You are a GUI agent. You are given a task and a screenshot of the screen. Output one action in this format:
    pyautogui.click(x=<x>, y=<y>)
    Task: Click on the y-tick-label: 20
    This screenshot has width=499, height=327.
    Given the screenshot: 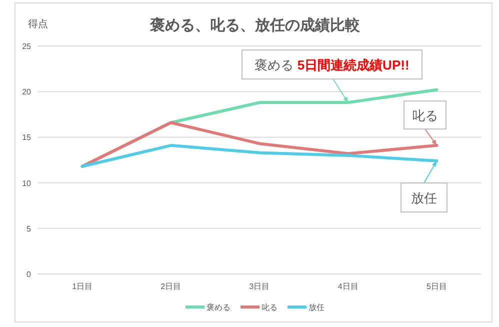 What is the action you would take?
    pyautogui.click(x=27, y=92)
    